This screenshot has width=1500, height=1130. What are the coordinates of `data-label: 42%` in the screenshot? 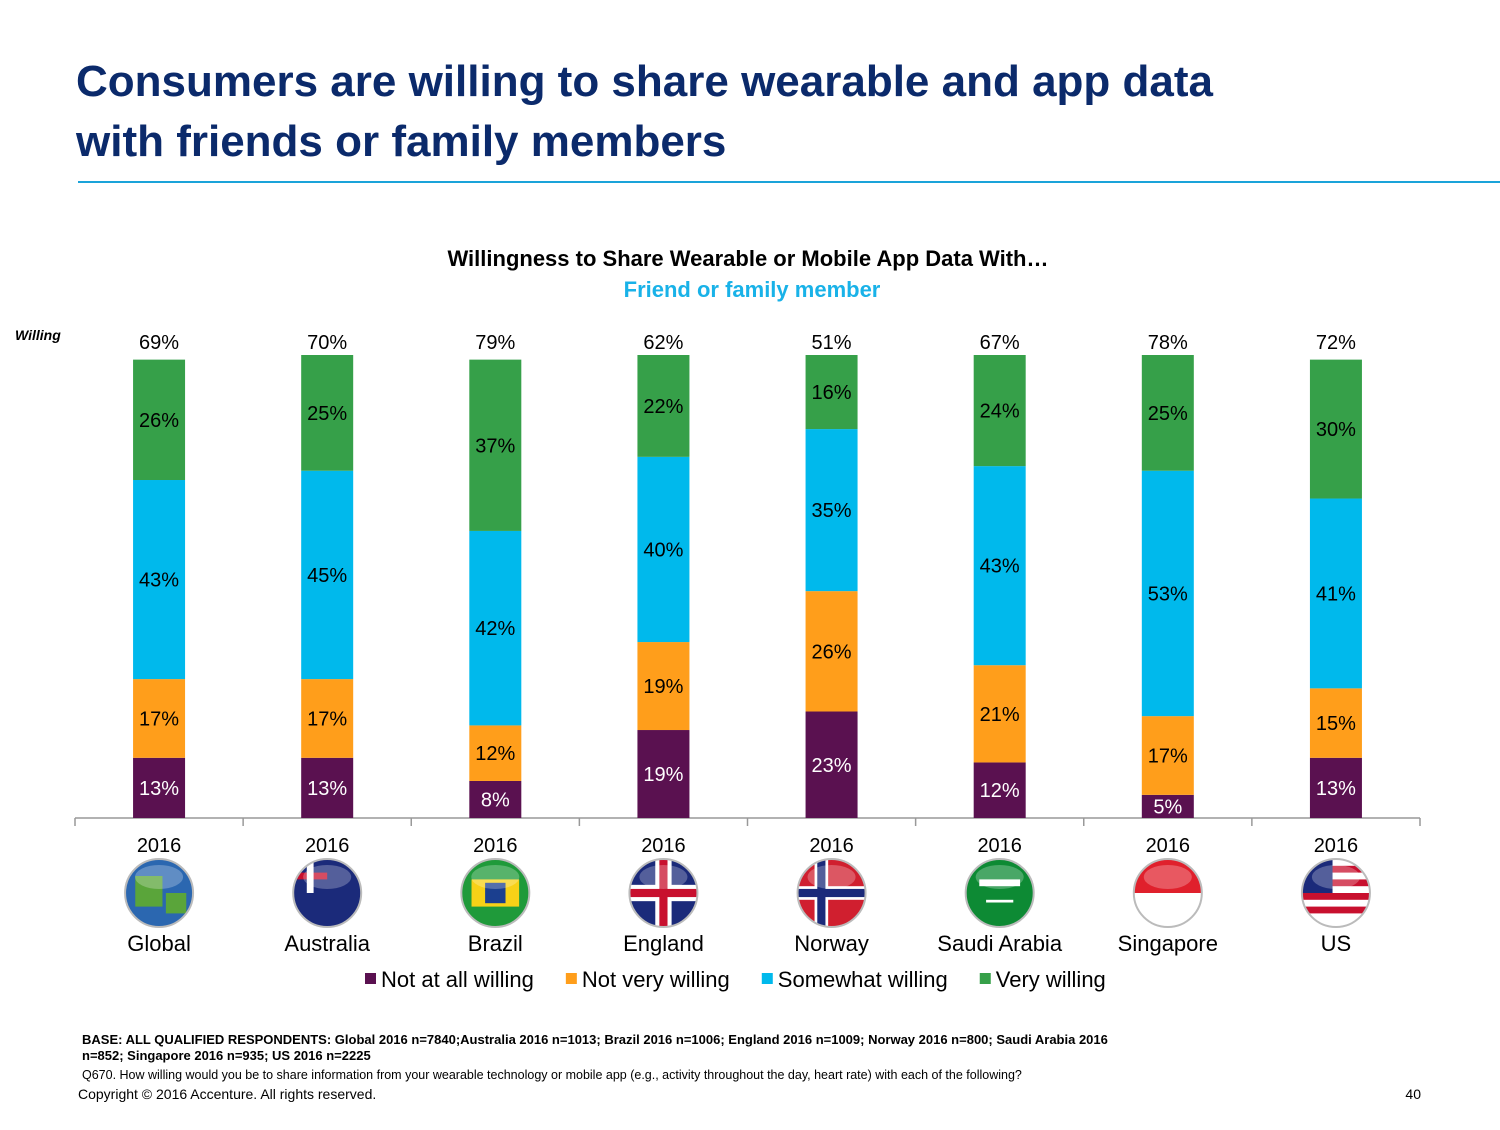 It's located at (495, 629).